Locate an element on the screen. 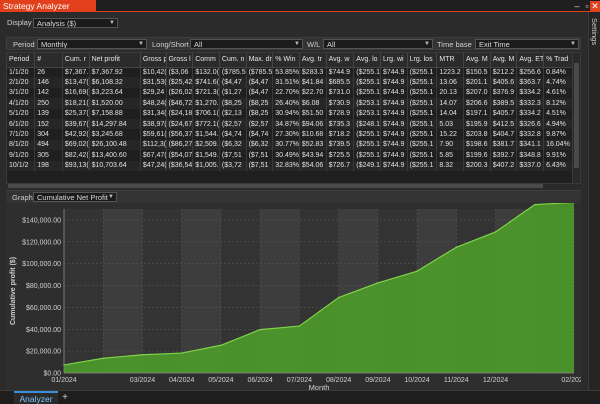  column-header: MTR is located at coordinates (450, 60).